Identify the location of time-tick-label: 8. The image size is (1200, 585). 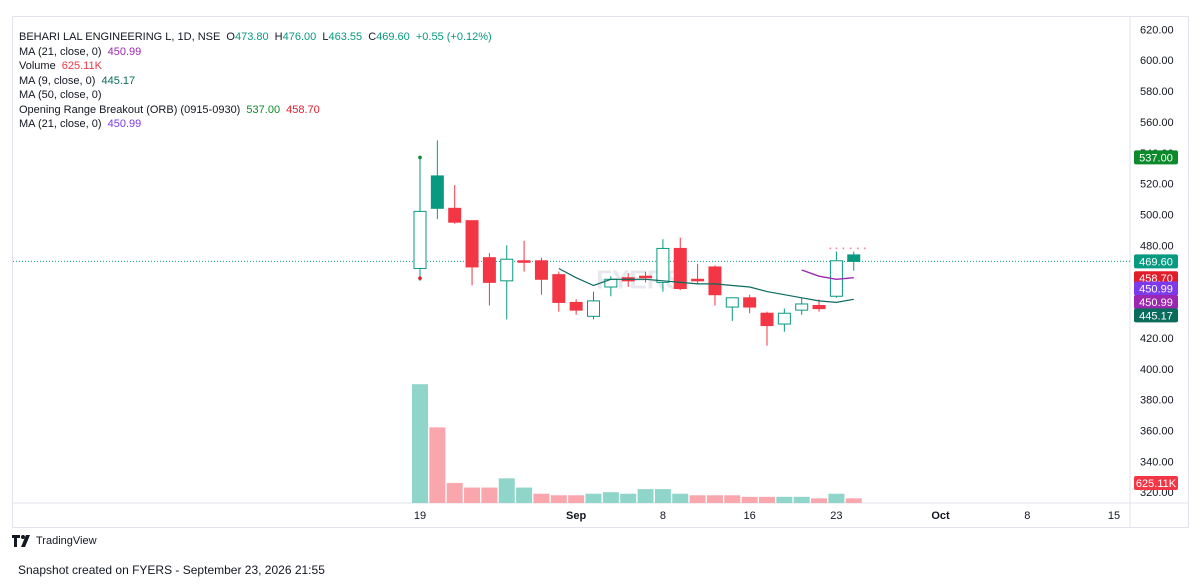
(663, 516).